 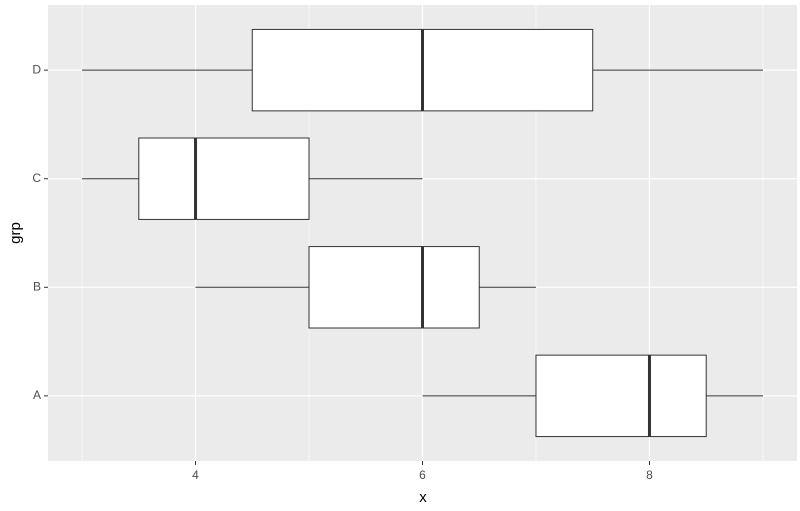 What do you see at coordinates (195, 475) in the screenshot?
I see `x-tick-label: 4` at bounding box center [195, 475].